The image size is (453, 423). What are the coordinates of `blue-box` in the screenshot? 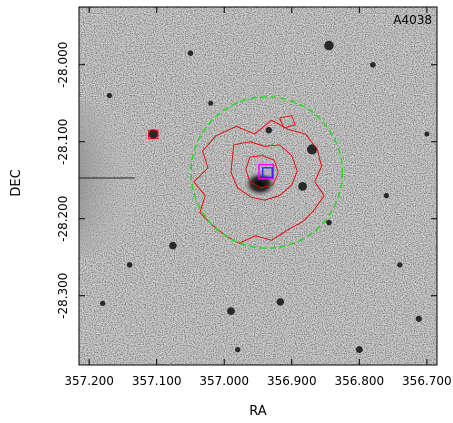 It's located at (267, 172).